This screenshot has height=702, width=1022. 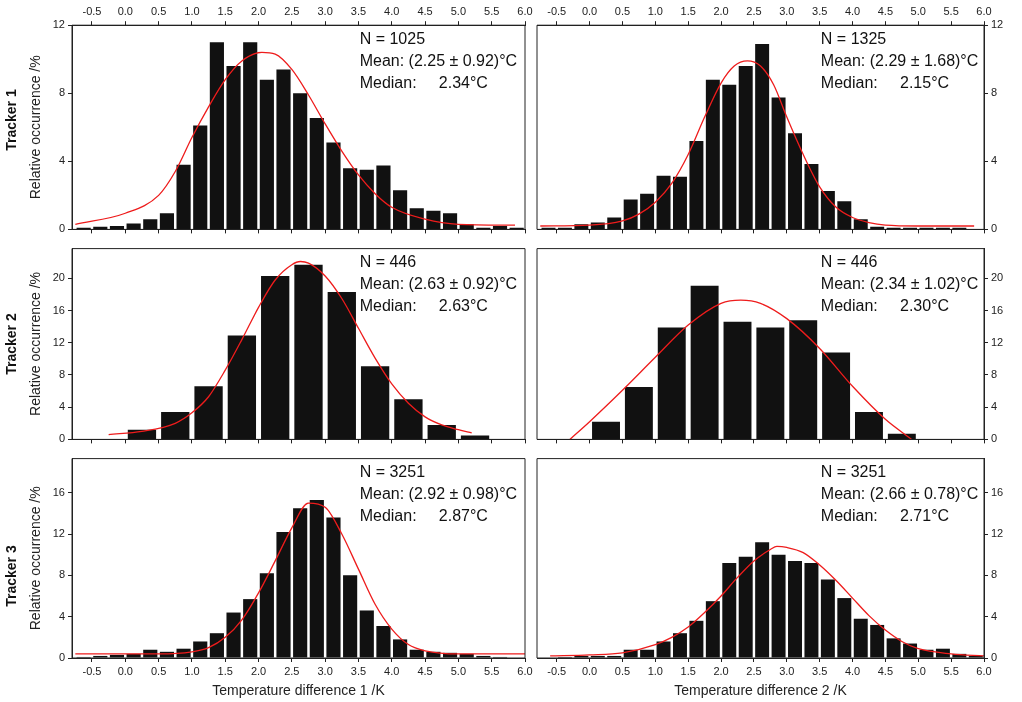 What do you see at coordinates (438, 60) in the screenshot?
I see `annotation: Mean: (2.25 ± 0.92)°C` at bounding box center [438, 60].